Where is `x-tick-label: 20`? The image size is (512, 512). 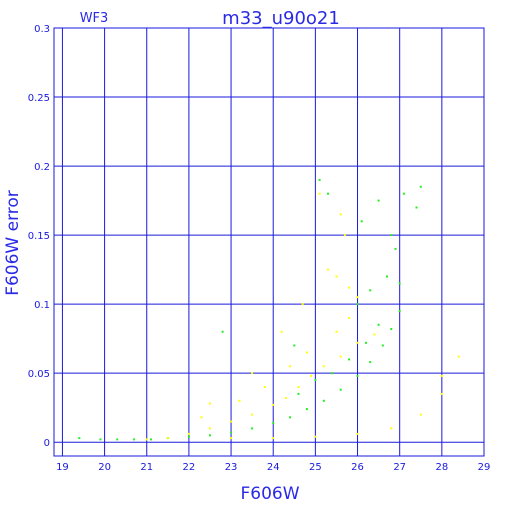
x-tick-label: 20 is located at coordinates (104, 467).